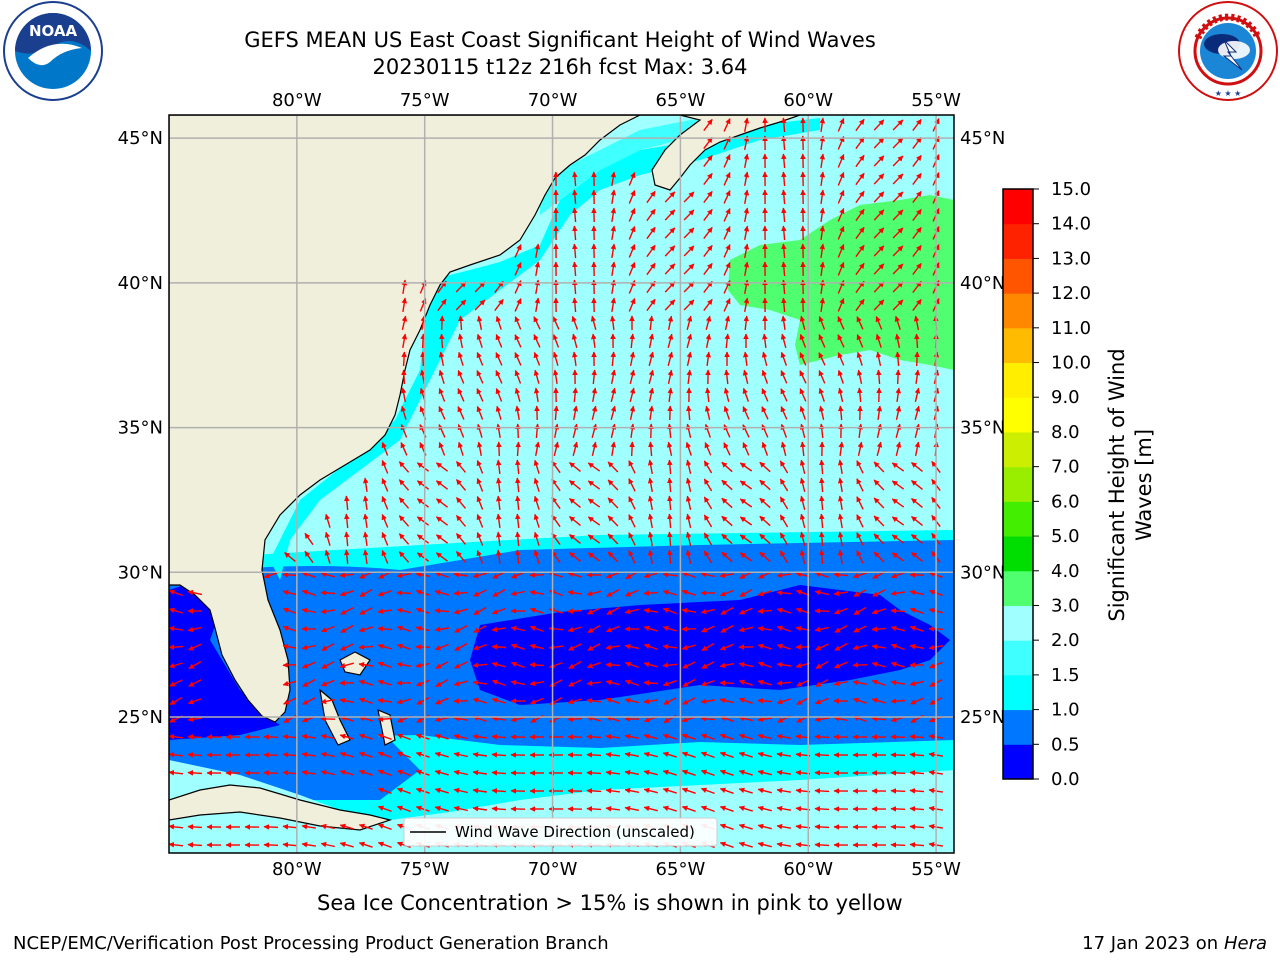  Describe the element at coordinates (53, 51) in the screenshot. I see `noaa-logo: NOAA` at that location.